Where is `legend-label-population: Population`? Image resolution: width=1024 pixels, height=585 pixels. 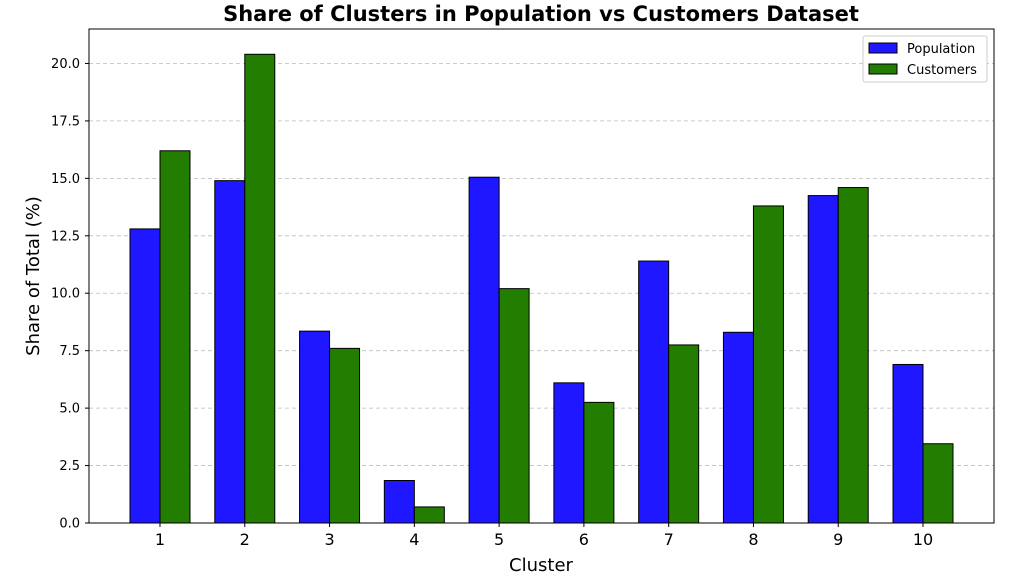 legend-label-population: Population is located at coordinates (941, 49).